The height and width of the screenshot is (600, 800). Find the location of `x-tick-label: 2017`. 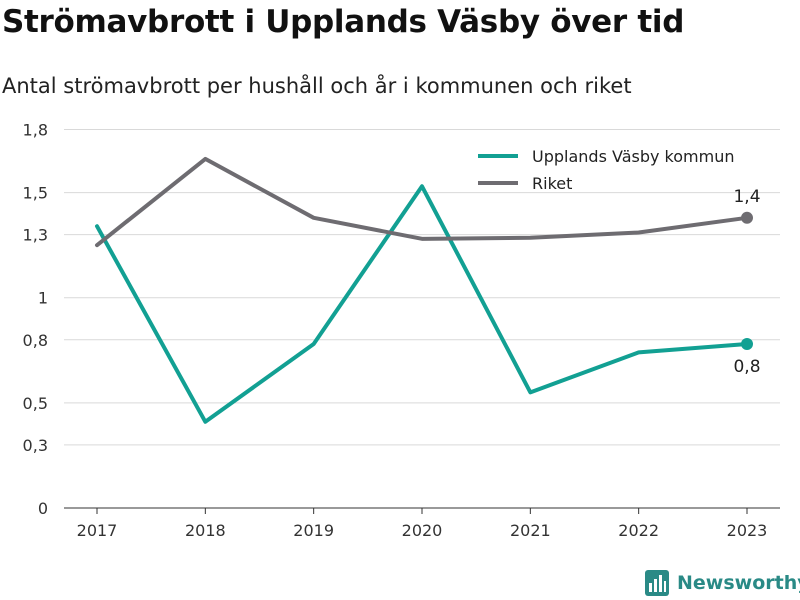

x-tick-label: 2017 is located at coordinates (97, 530).